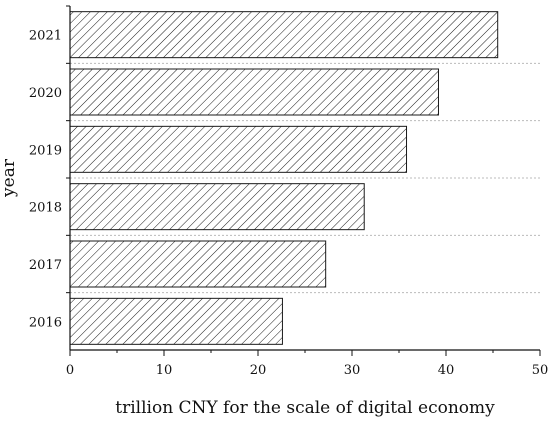 The image size is (550, 425). I want to click on bar-2018, so click(217, 207).